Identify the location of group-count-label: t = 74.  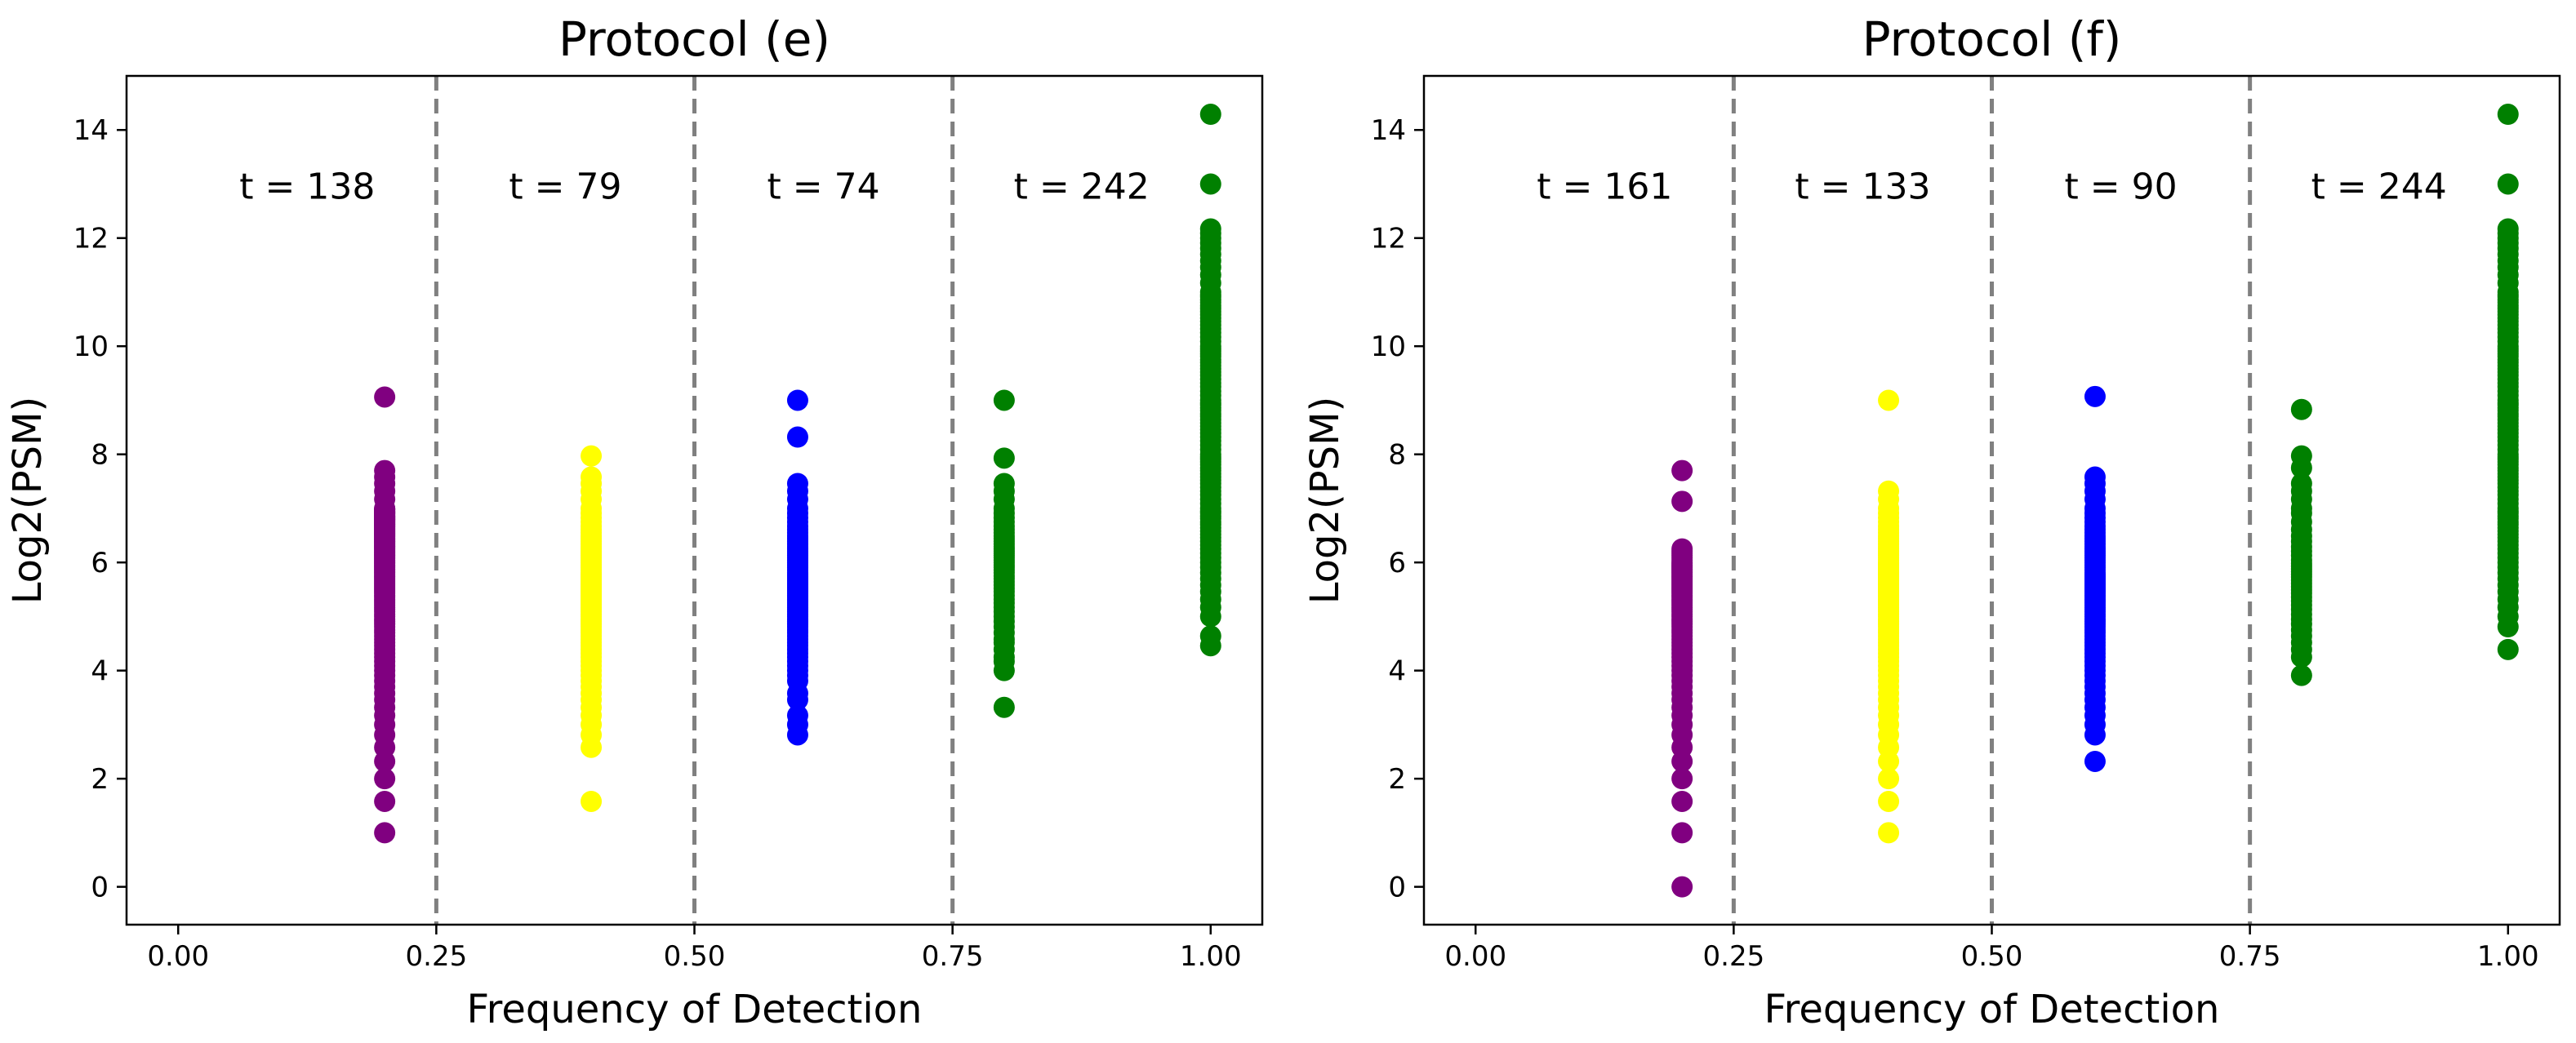
(823, 187).